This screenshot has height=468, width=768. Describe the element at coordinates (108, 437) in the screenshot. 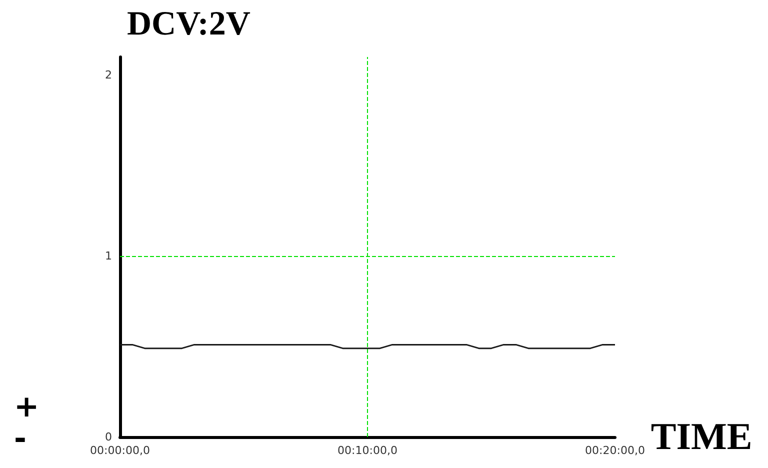

I see `y-tick-label: 0` at that location.